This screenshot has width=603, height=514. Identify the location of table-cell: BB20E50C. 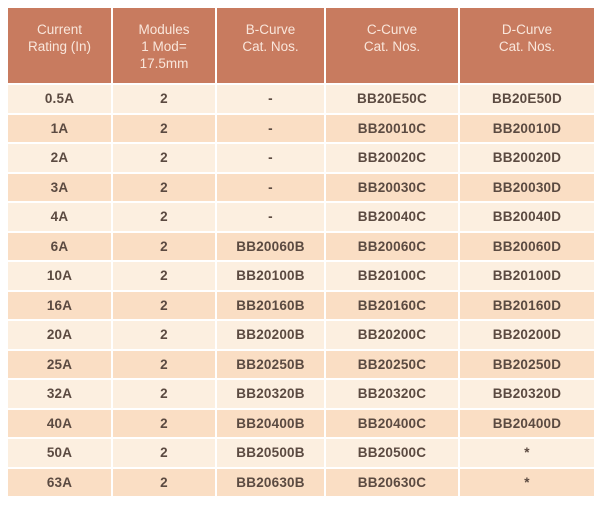
(392, 99).